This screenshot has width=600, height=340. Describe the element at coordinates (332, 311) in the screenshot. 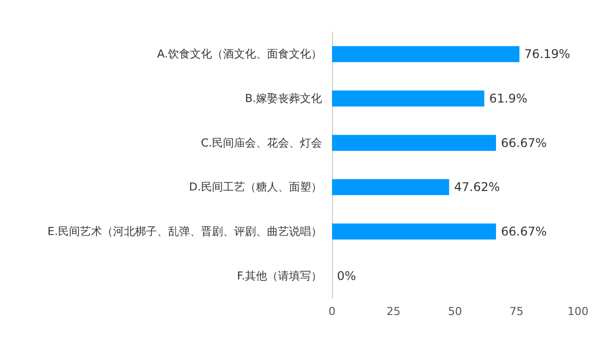

I see `x-tick-label: 0` at that location.